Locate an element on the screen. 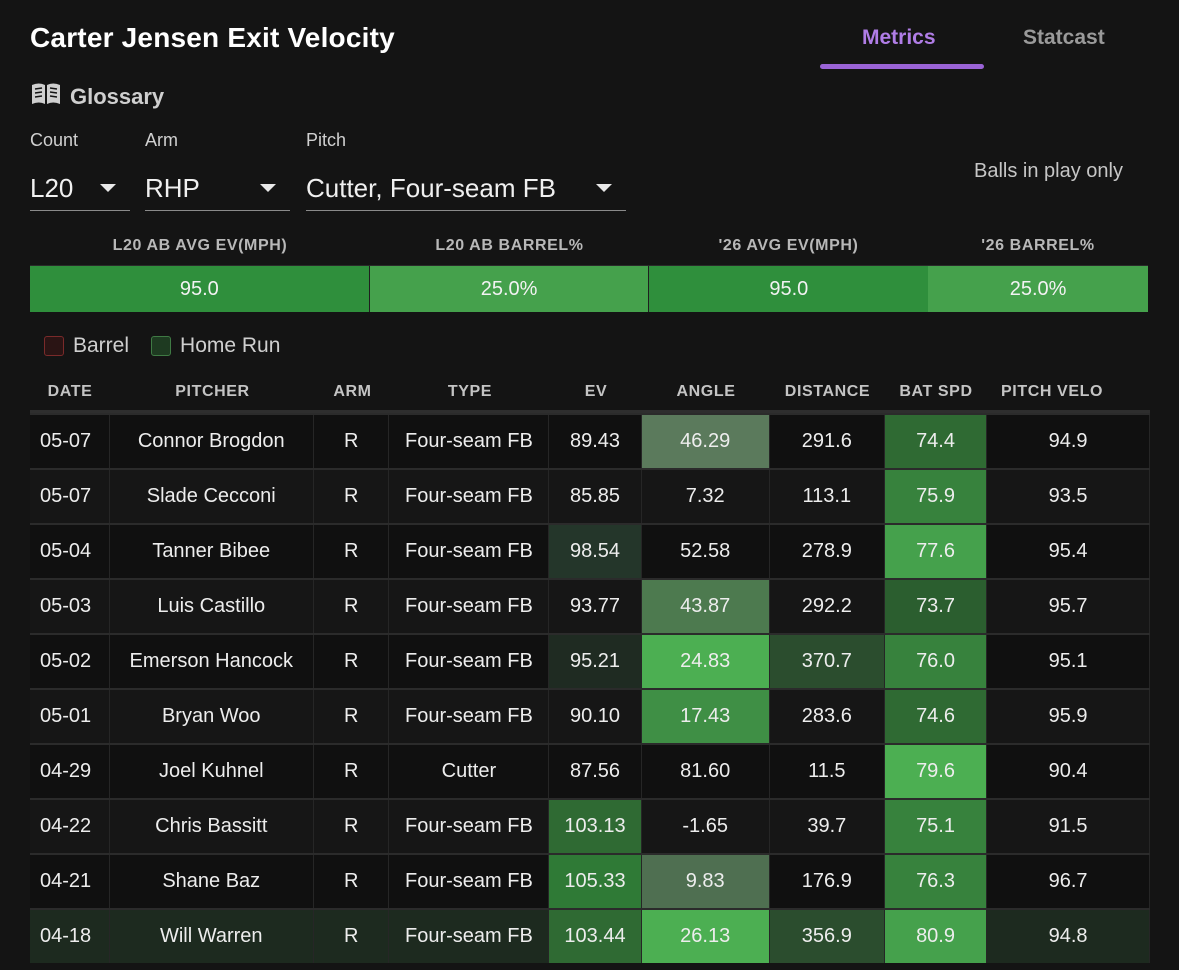 The width and height of the screenshot is (1179, 970). summary-header-l20-avg-ev: L20 AB AVG EV(MPH) is located at coordinates (200, 246).